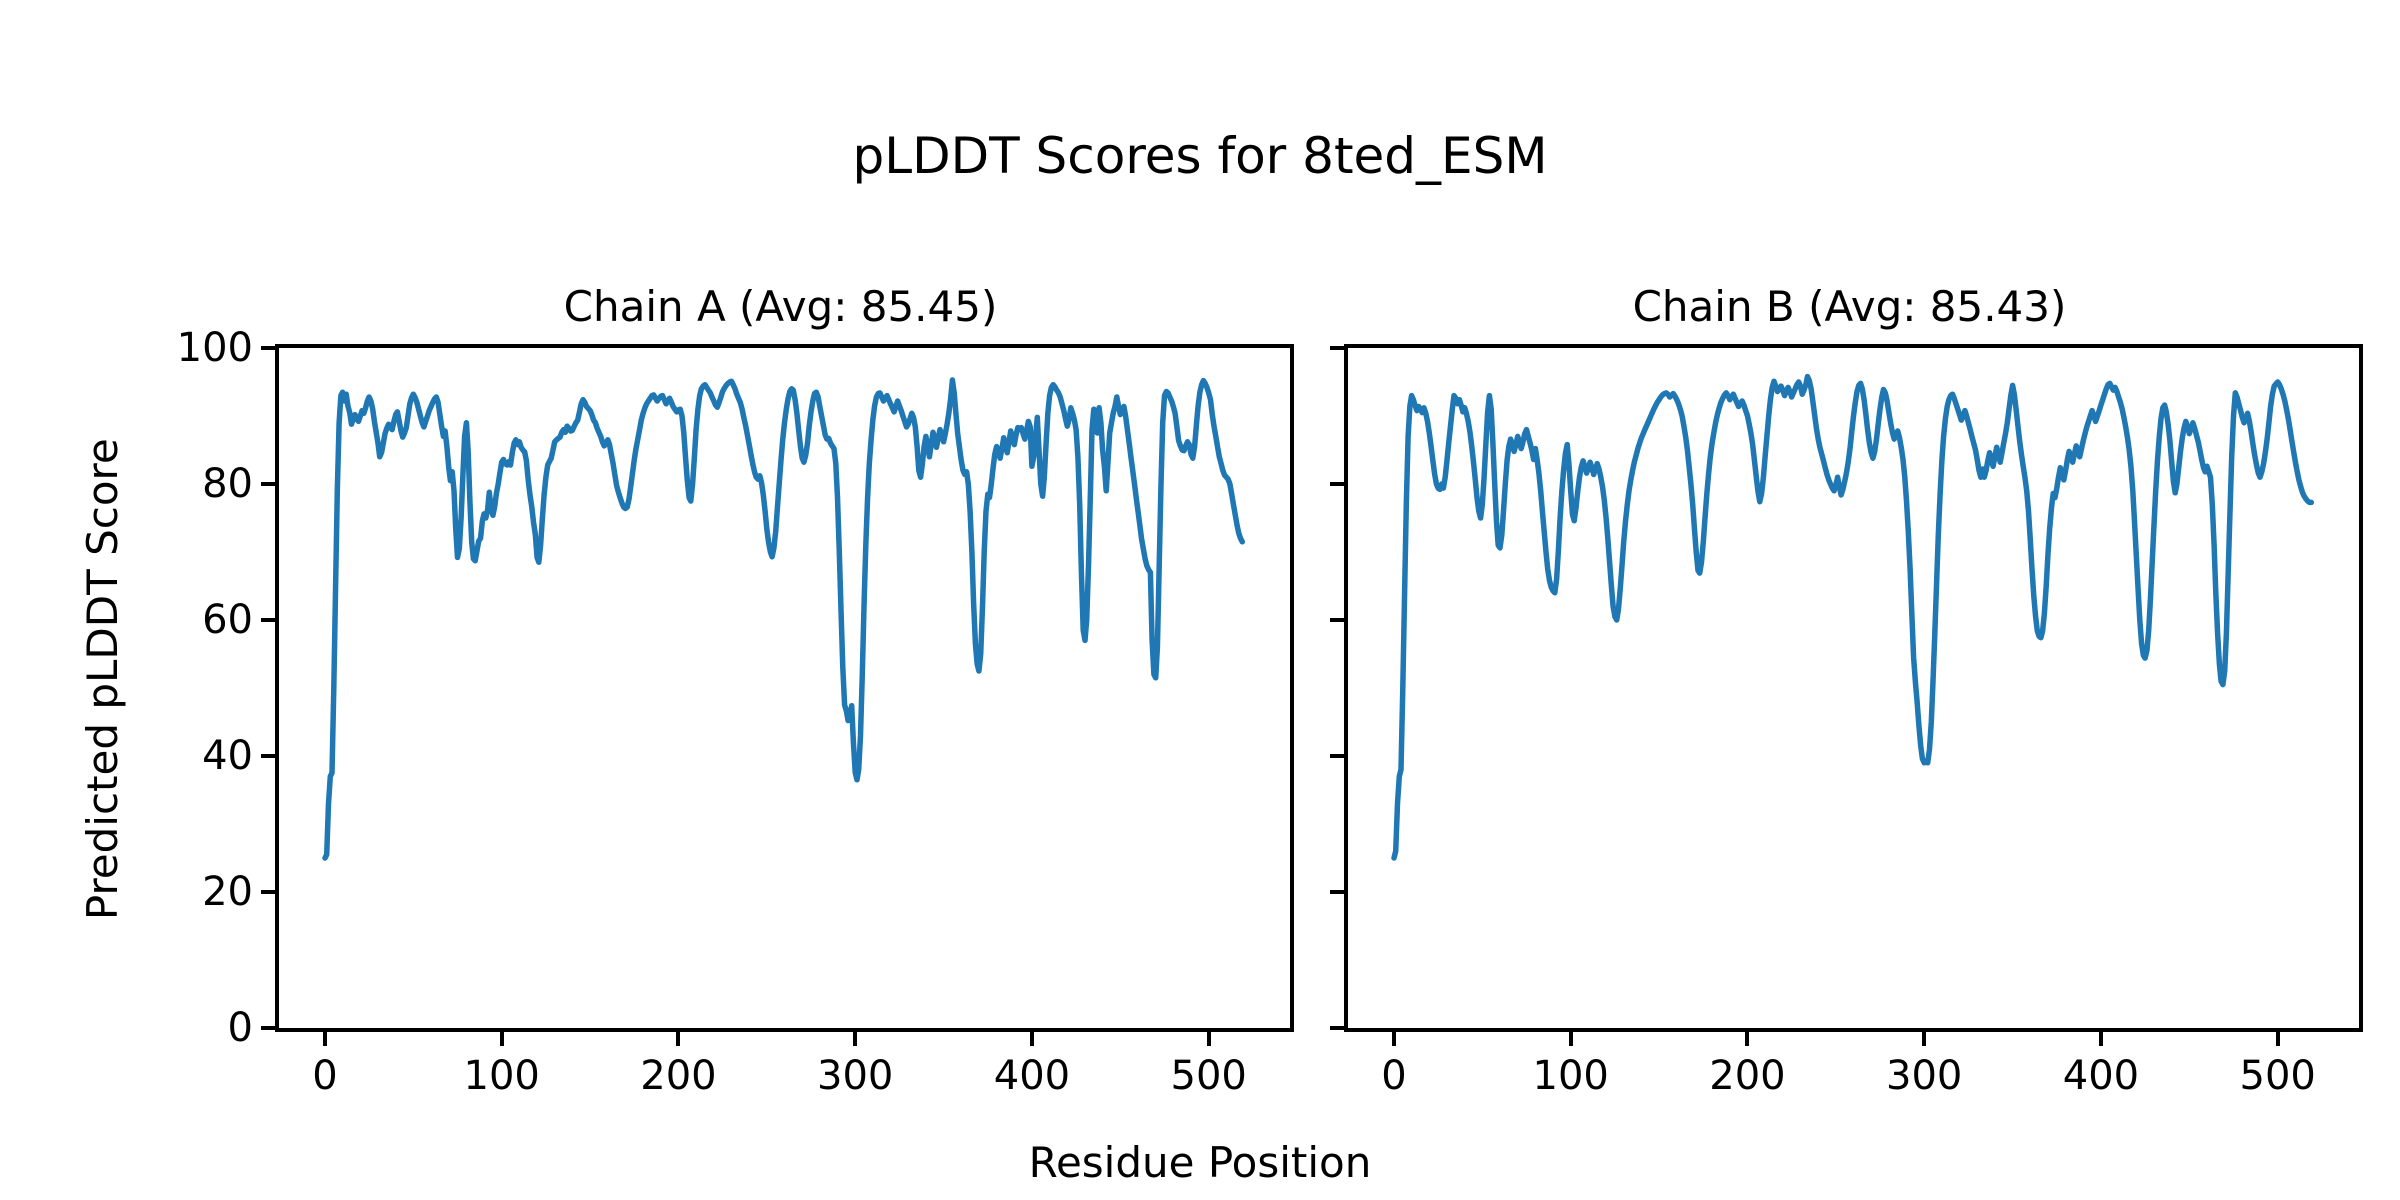 The width and height of the screenshot is (2400, 1200). What do you see at coordinates (227, 756) in the screenshot?
I see `y-tick-label: 40` at bounding box center [227, 756].